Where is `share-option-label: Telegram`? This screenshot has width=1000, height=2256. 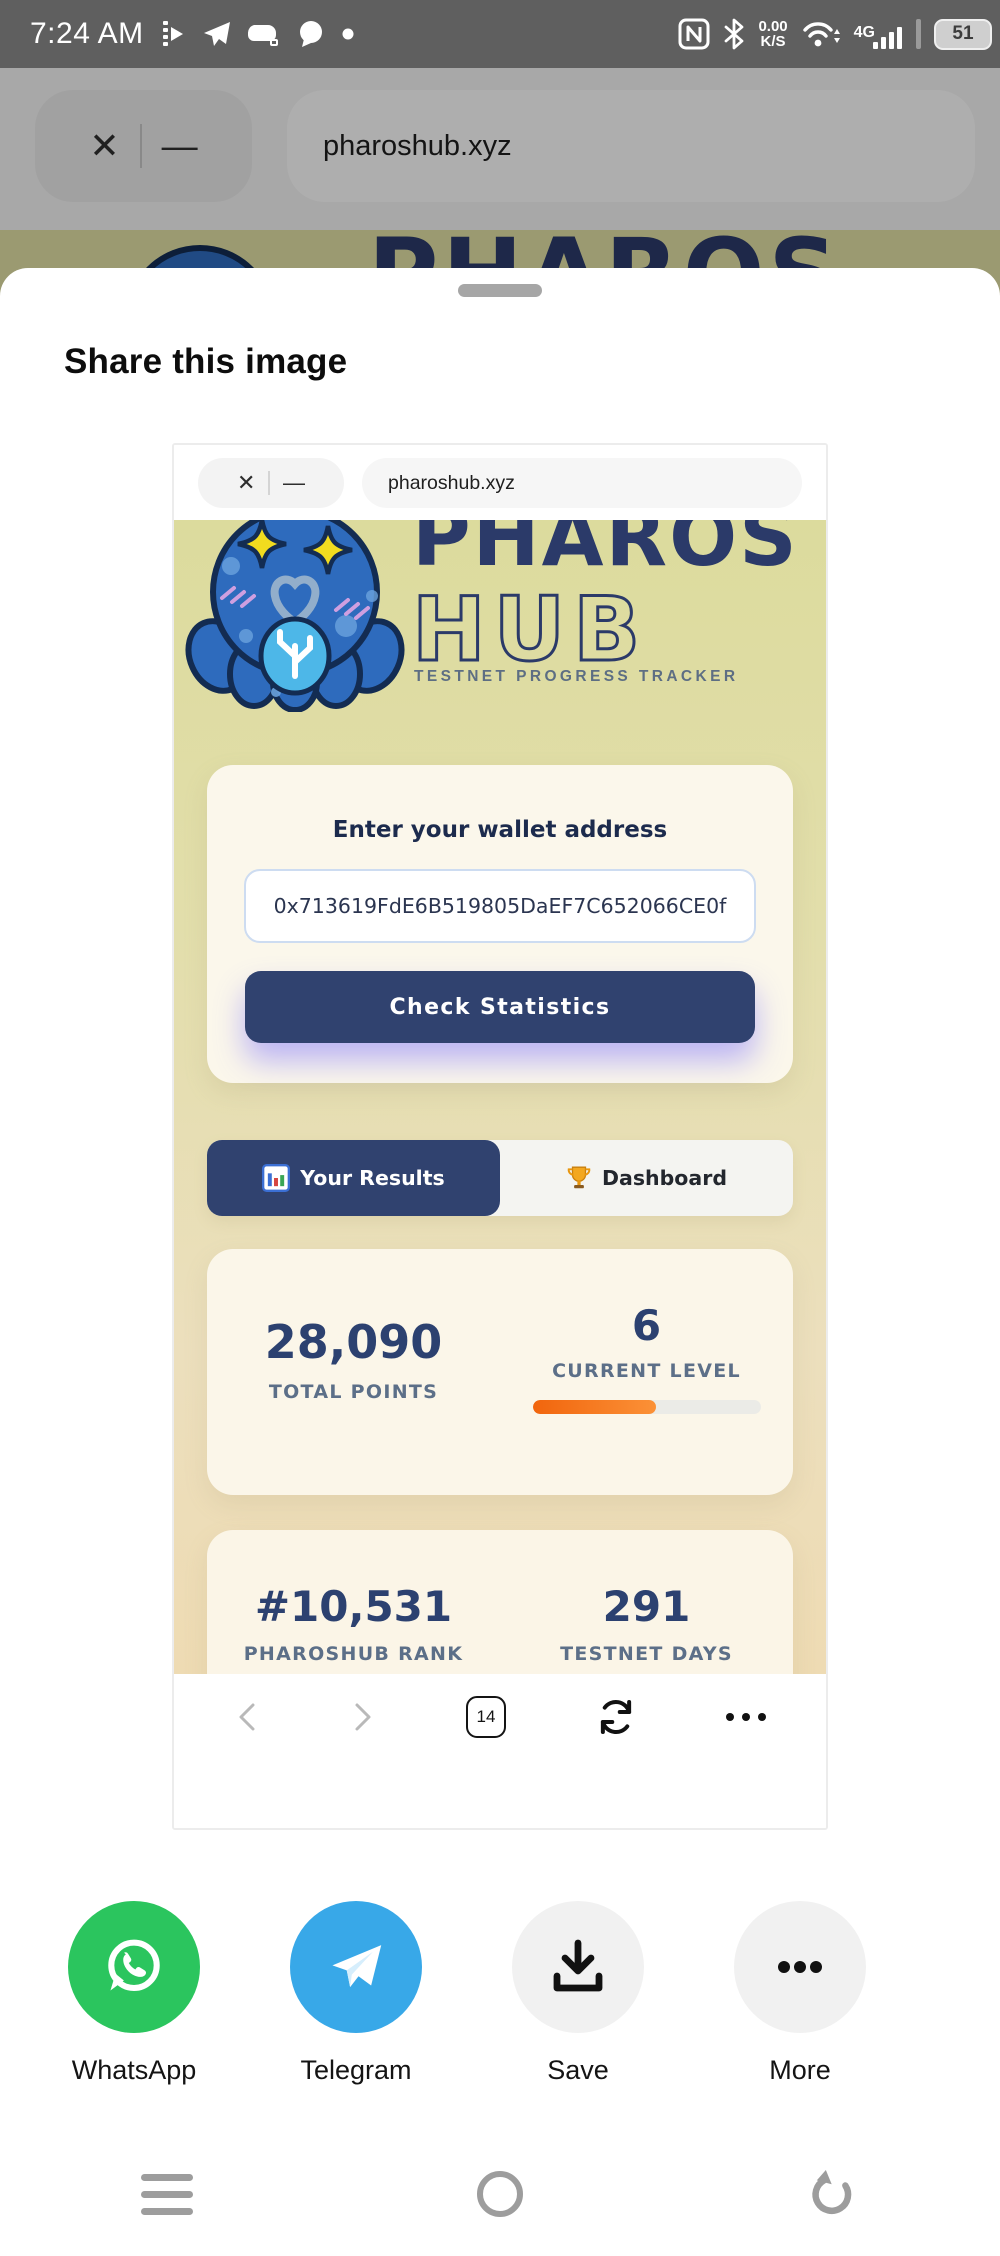
share-option-label: Telegram is located at coordinates (356, 2070).